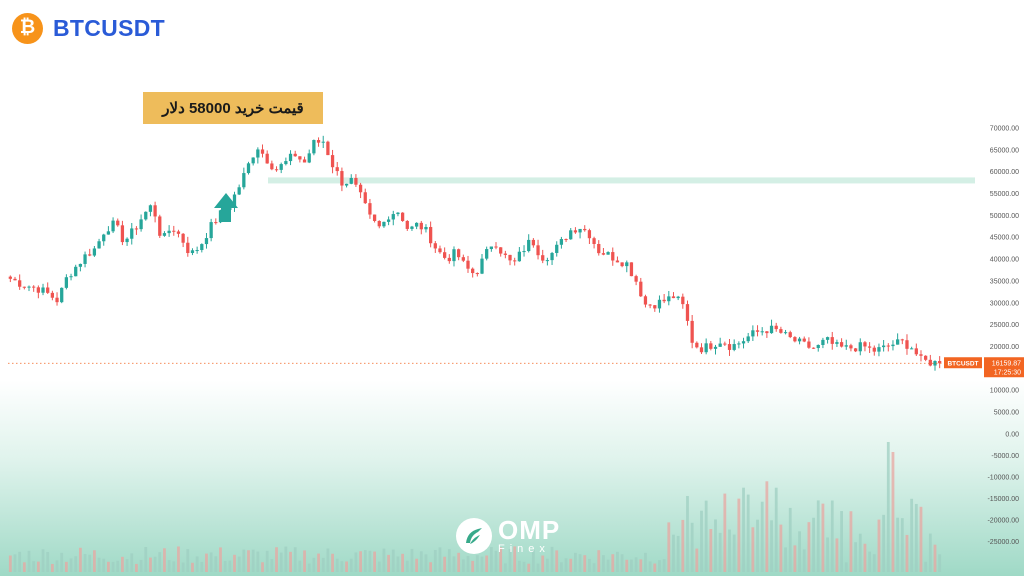  What do you see at coordinates (233, 108) in the screenshot?
I see `buy-price-label: قیمت خرید 58000 دلار` at bounding box center [233, 108].